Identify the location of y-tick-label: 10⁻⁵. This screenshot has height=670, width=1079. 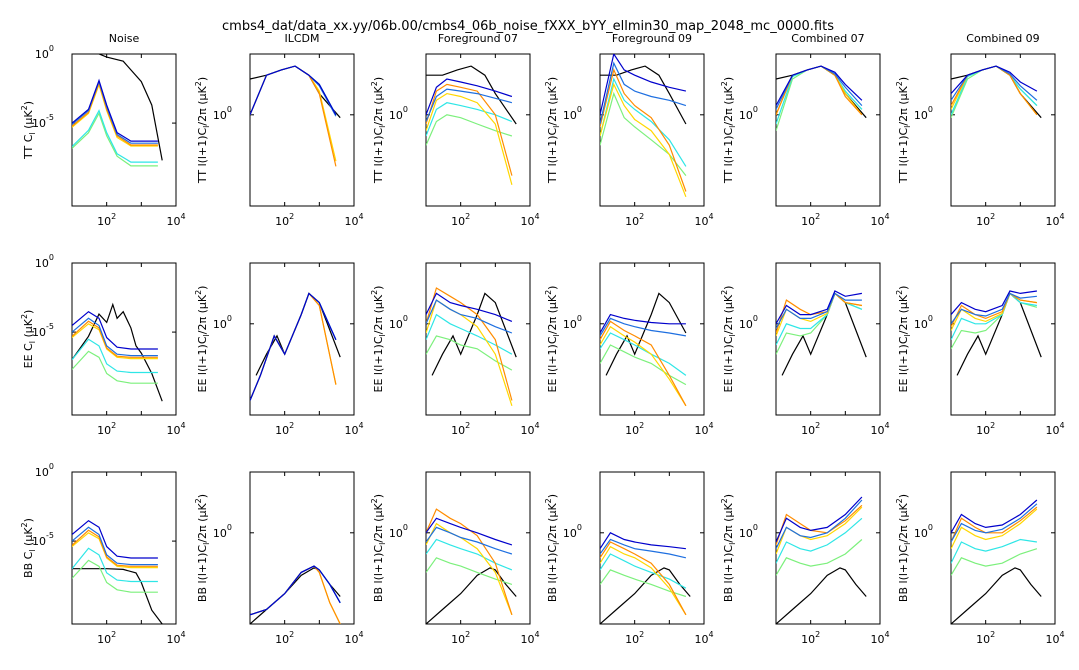
(43, 330).